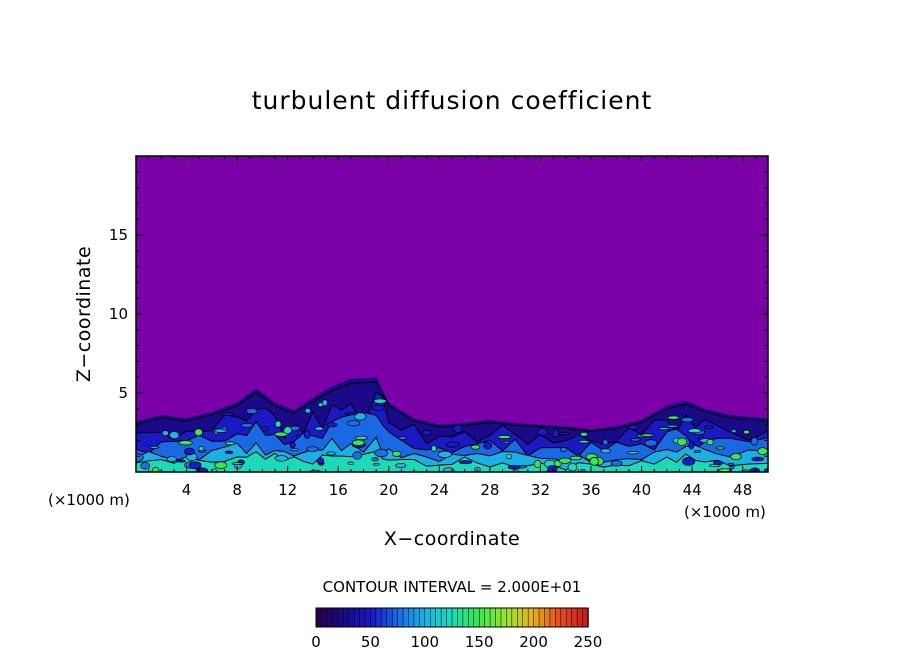  Describe the element at coordinates (452, 100) in the screenshot. I see `chart-title: turbulent diffusion coefficient` at that location.